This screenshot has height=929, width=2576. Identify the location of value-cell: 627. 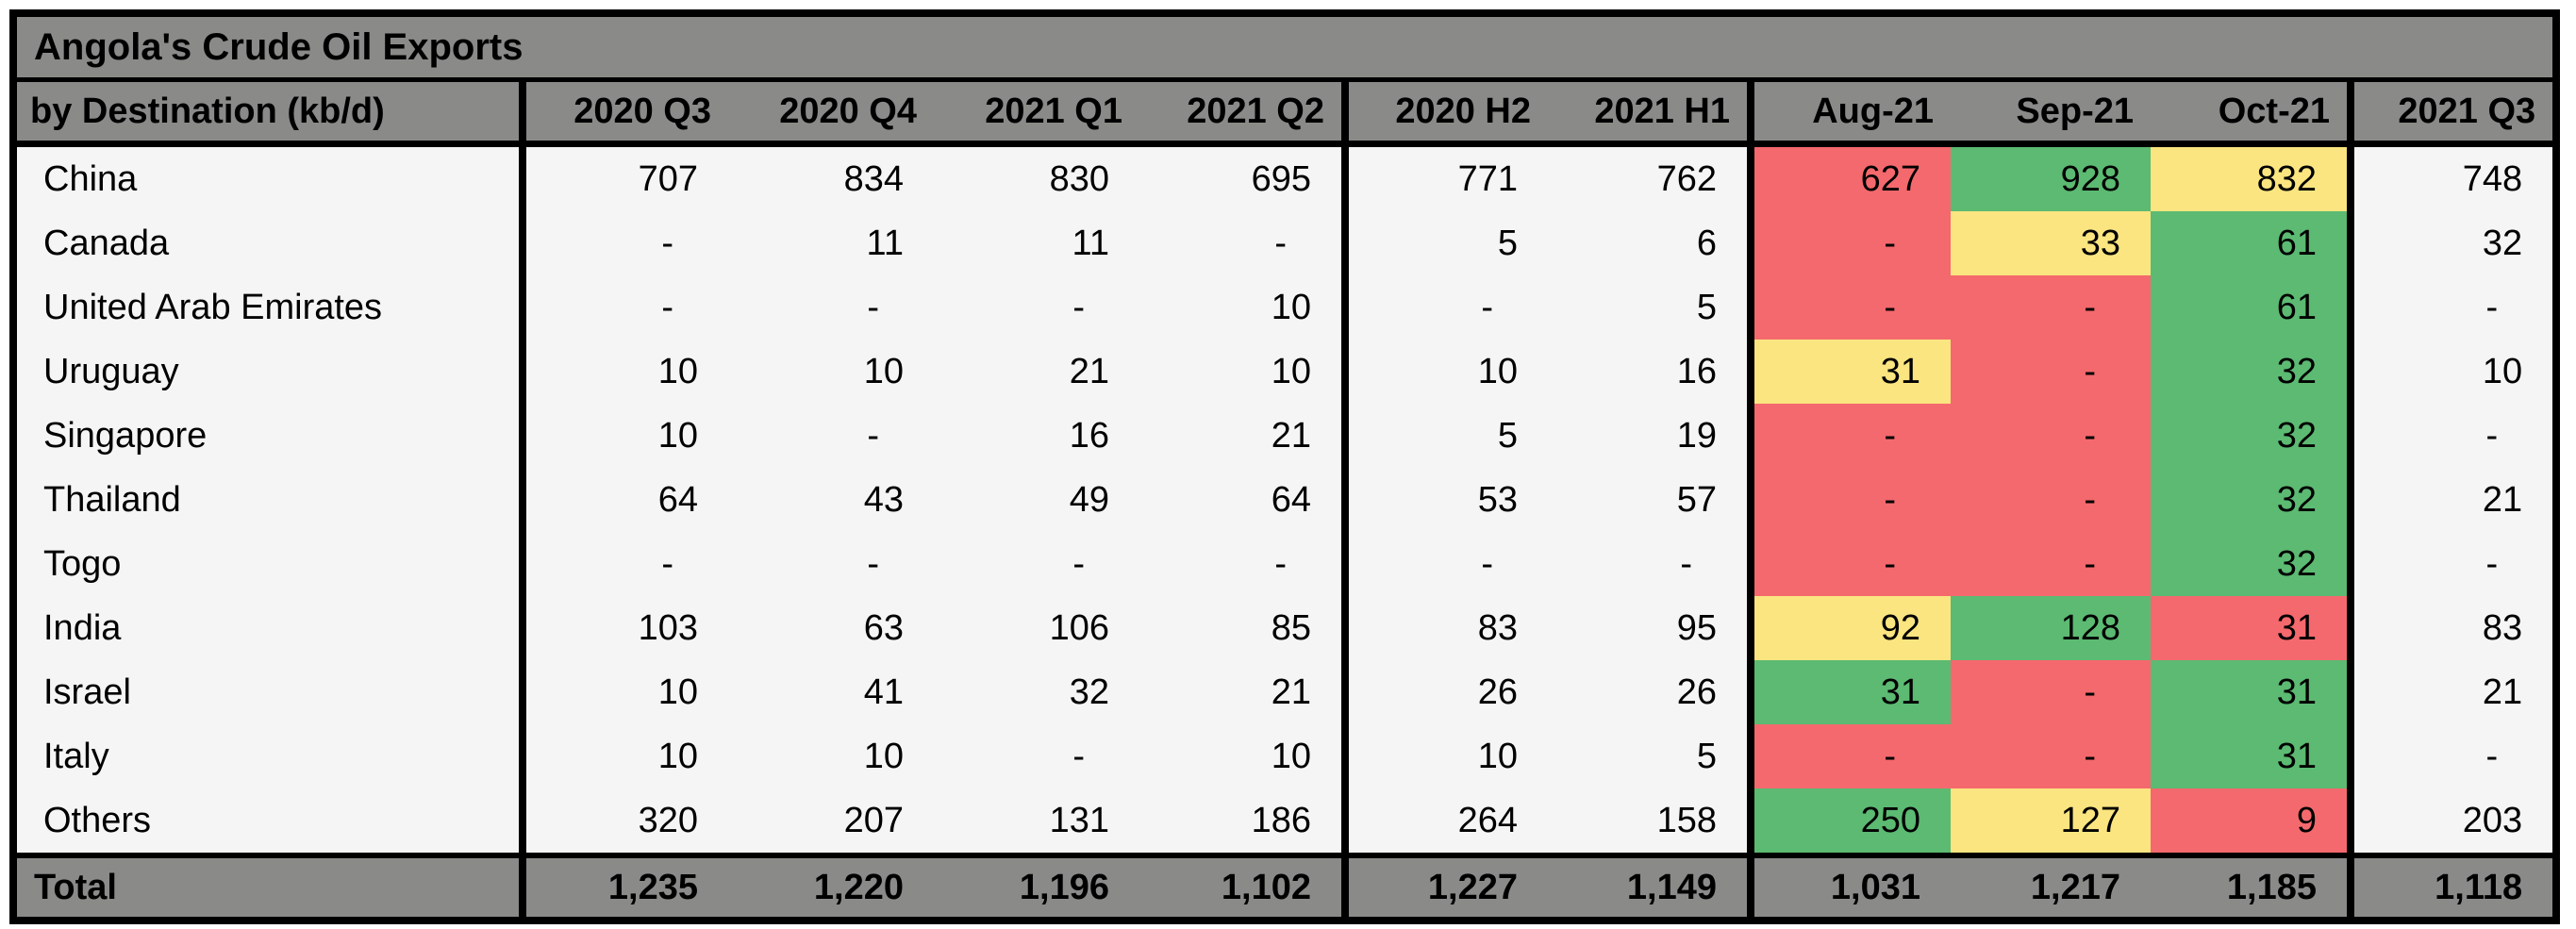
(1851, 177).